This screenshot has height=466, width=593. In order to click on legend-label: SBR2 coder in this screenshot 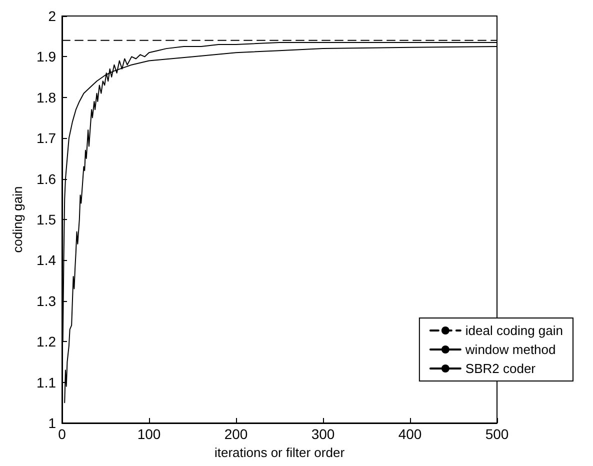, I will do `click(500, 368)`.